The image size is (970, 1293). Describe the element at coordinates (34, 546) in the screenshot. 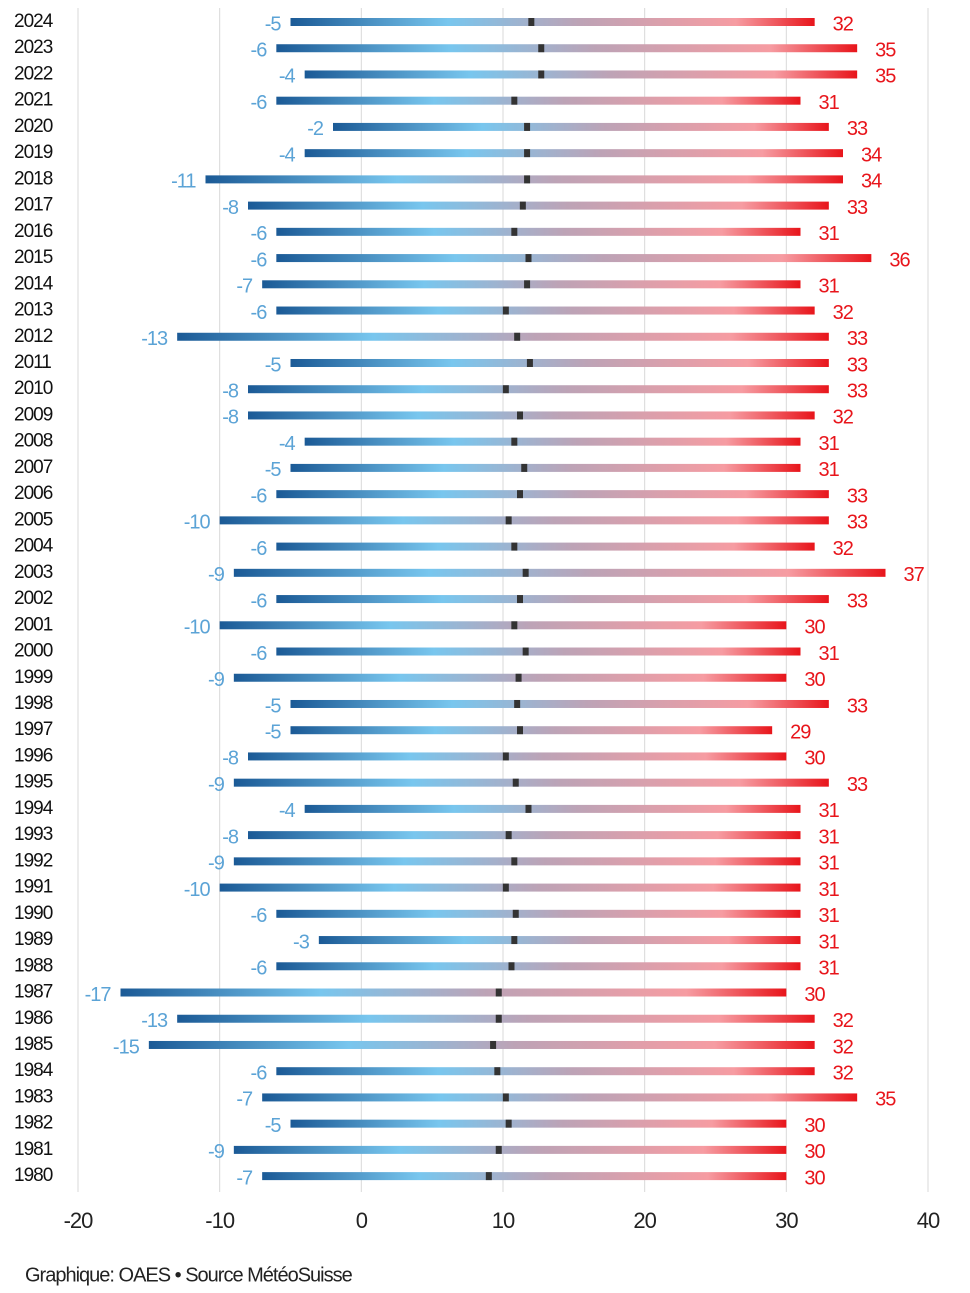

I see `y-tick-label: 2004` at that location.